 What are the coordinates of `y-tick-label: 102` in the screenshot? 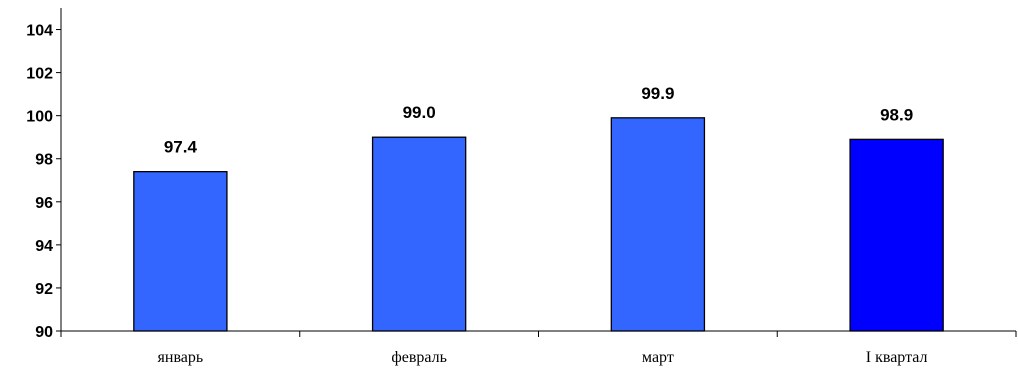 It's located at (39, 74).